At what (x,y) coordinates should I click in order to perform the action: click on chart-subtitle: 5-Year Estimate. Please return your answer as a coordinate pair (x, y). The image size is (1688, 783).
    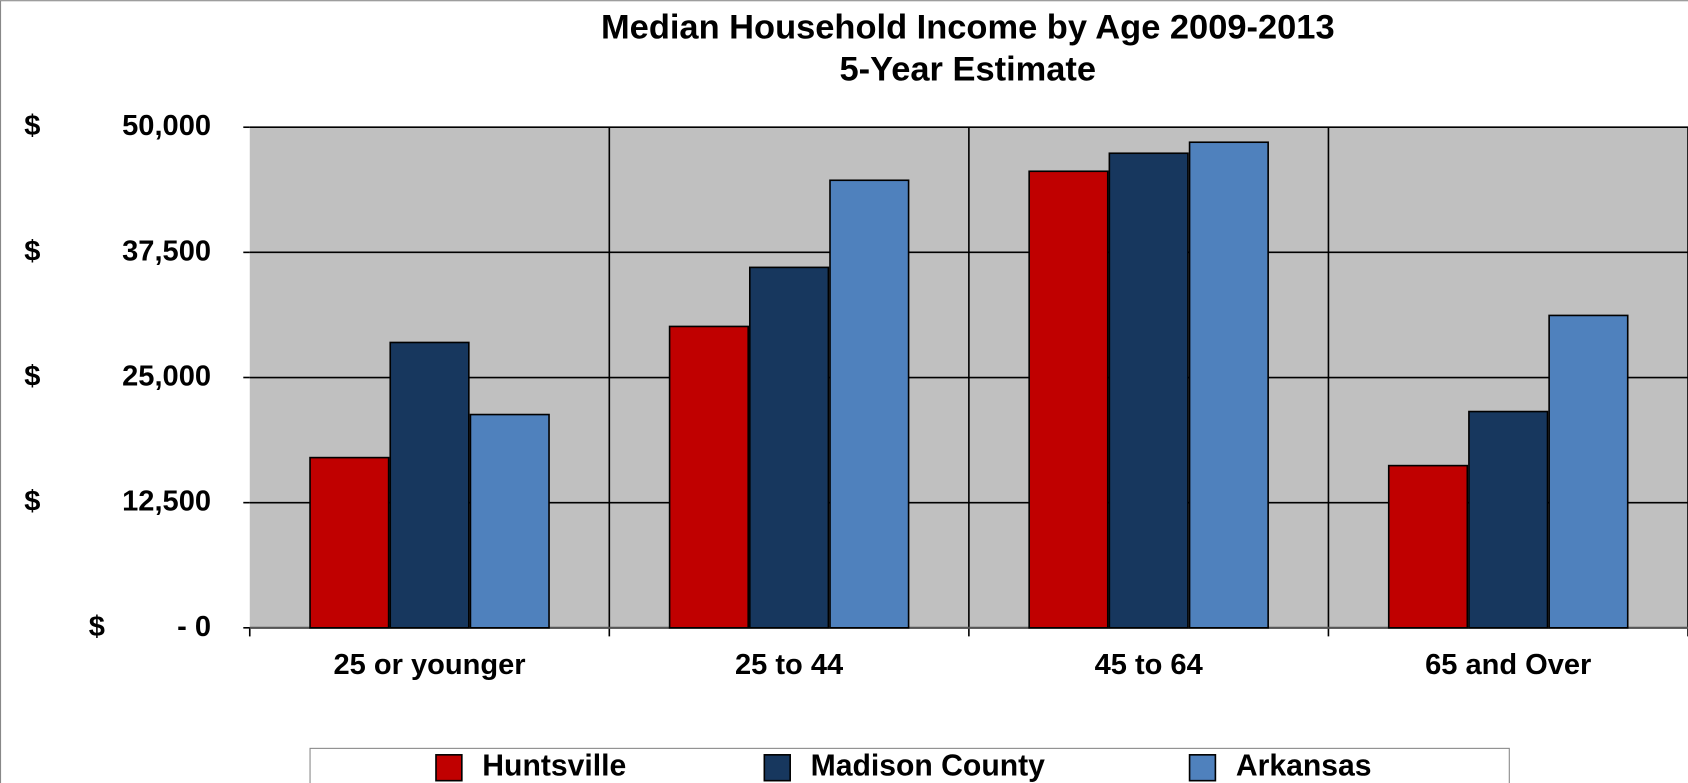
    Looking at the image, I should click on (968, 69).